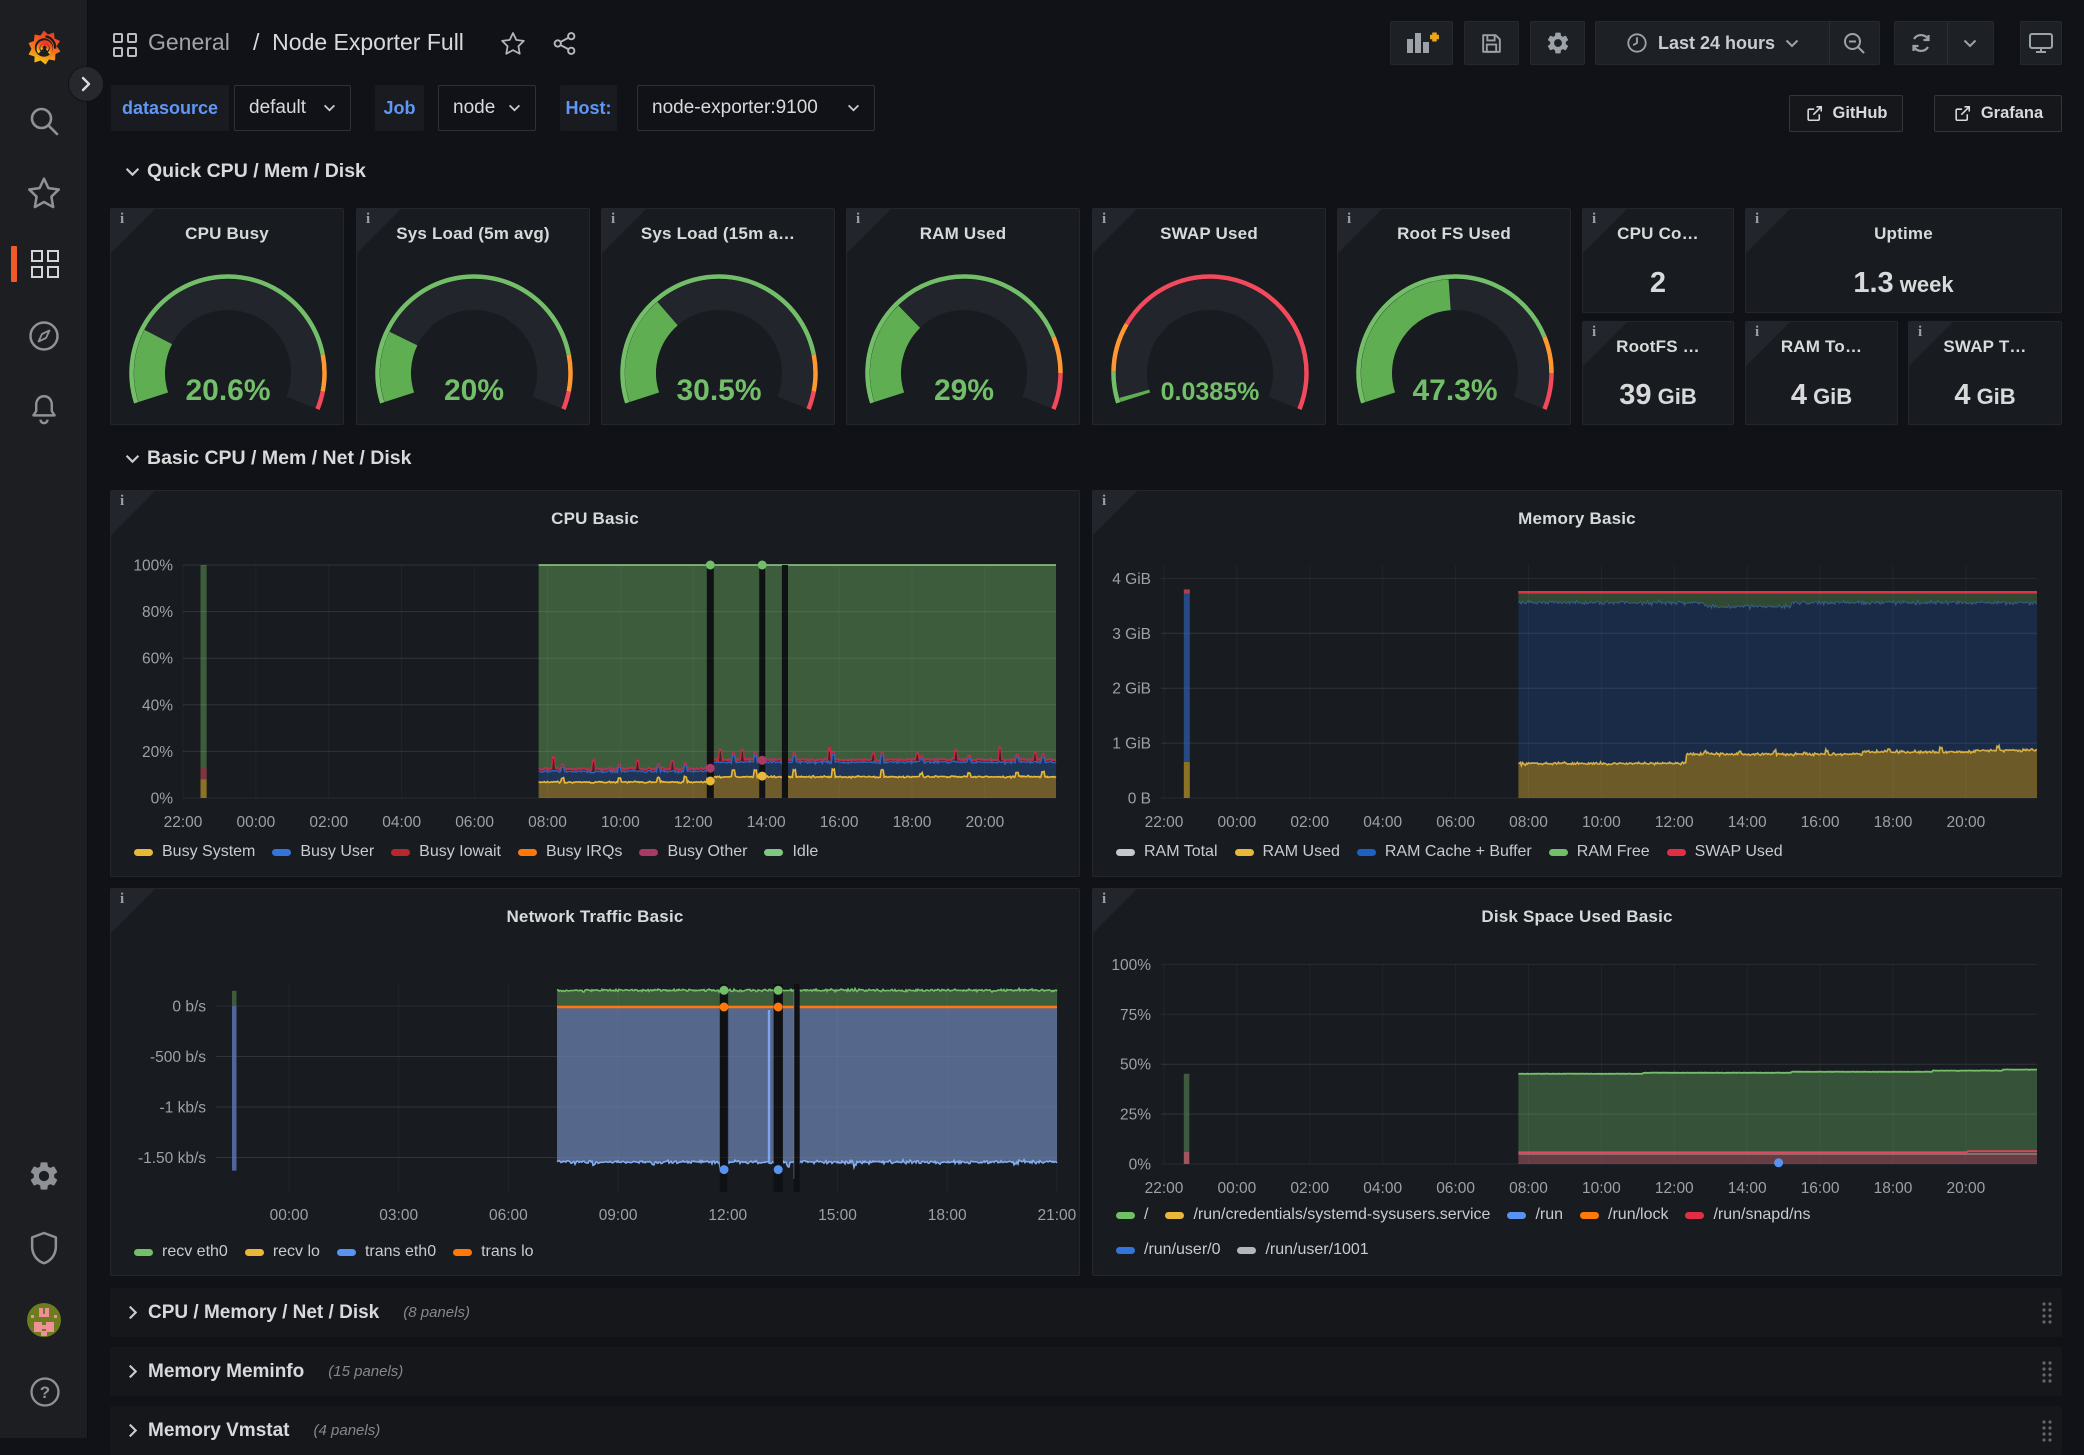 This screenshot has height=1455, width=2084. I want to click on svg-text: 75%, so click(1135, 1015).